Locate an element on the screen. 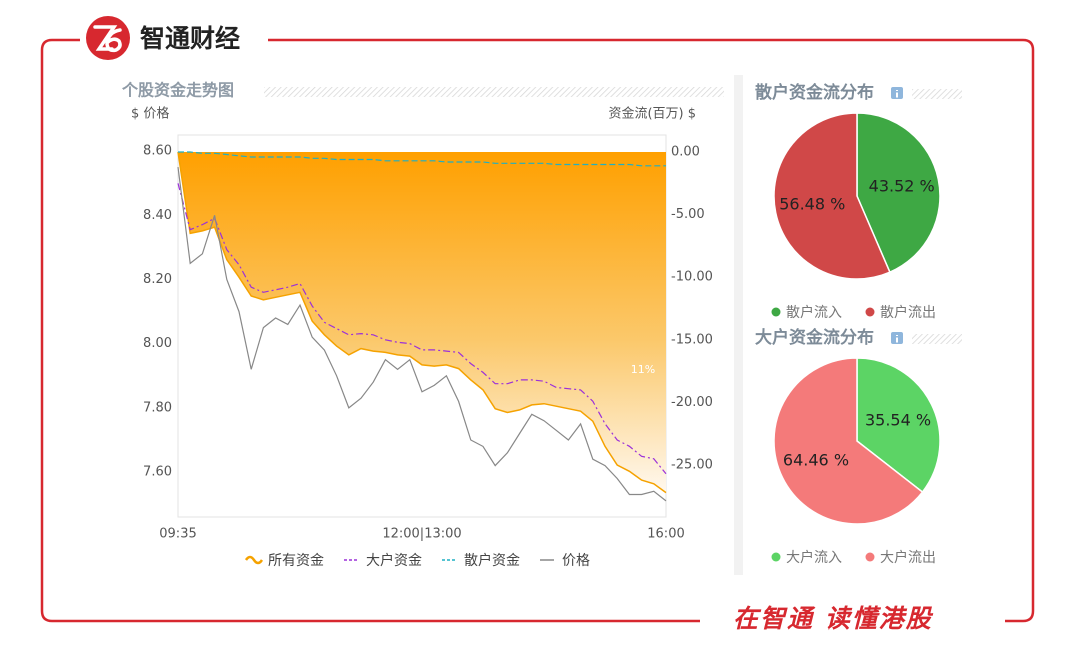 This screenshot has width=1080, height=647. series-line is located at coordinates (422, 159).